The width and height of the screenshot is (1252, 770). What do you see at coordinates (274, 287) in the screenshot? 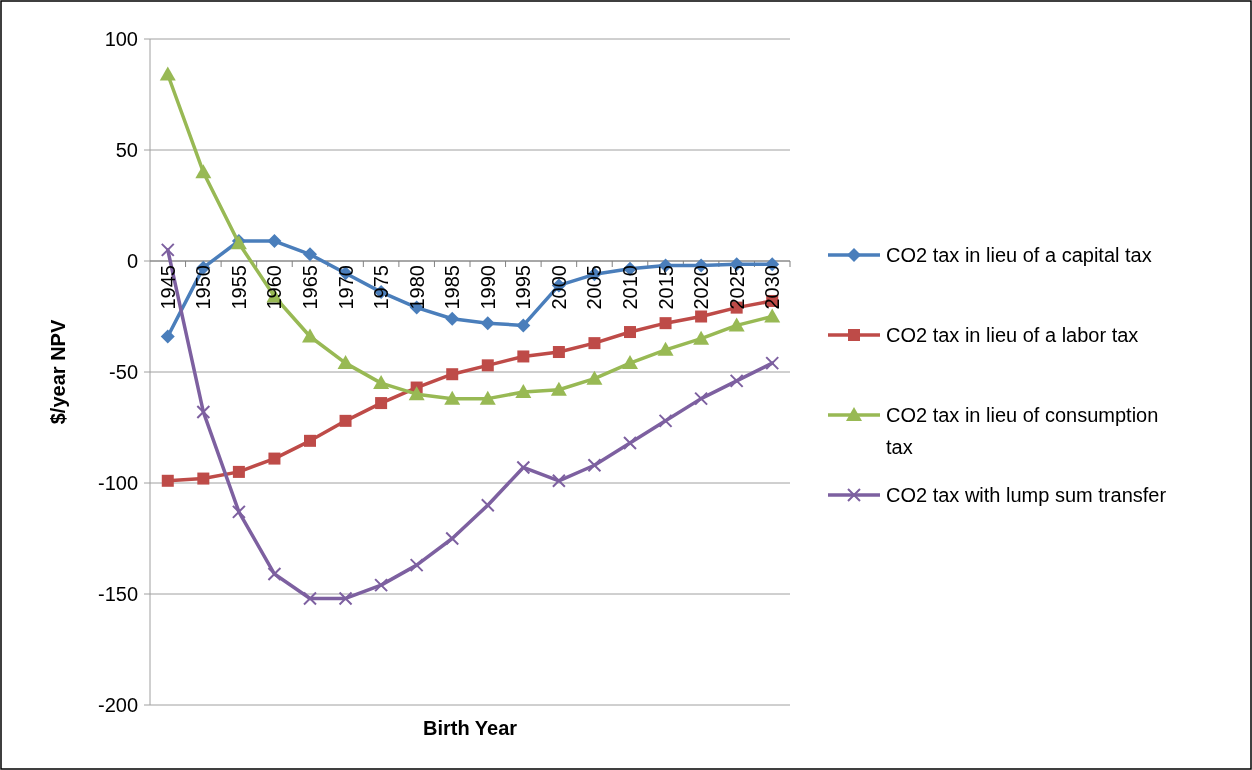
I see `x-tick-label: 1960` at bounding box center [274, 287].